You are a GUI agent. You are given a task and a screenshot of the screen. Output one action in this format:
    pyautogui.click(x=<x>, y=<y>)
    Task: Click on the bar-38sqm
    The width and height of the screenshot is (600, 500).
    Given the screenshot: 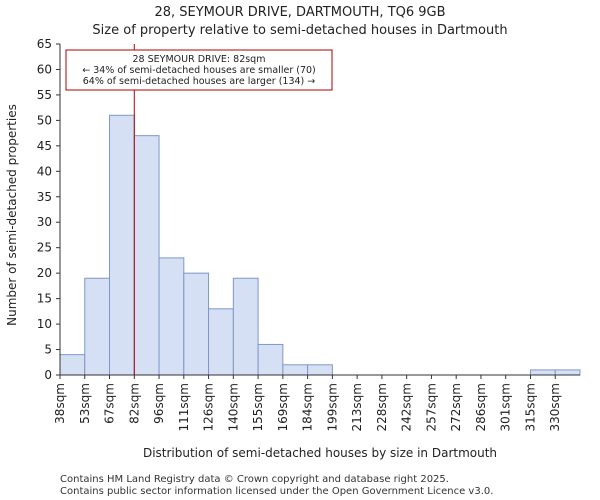 What is the action you would take?
    pyautogui.click(x=72, y=365)
    